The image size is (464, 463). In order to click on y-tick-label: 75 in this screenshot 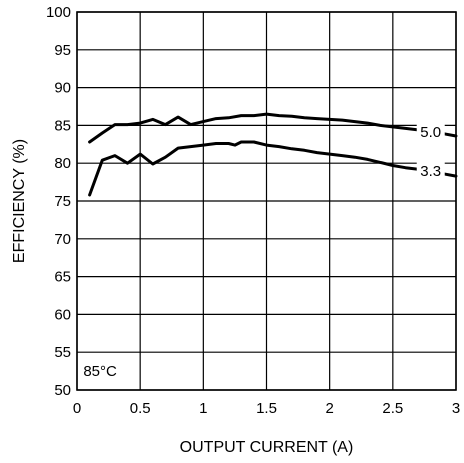, I will do `click(62, 201)`.